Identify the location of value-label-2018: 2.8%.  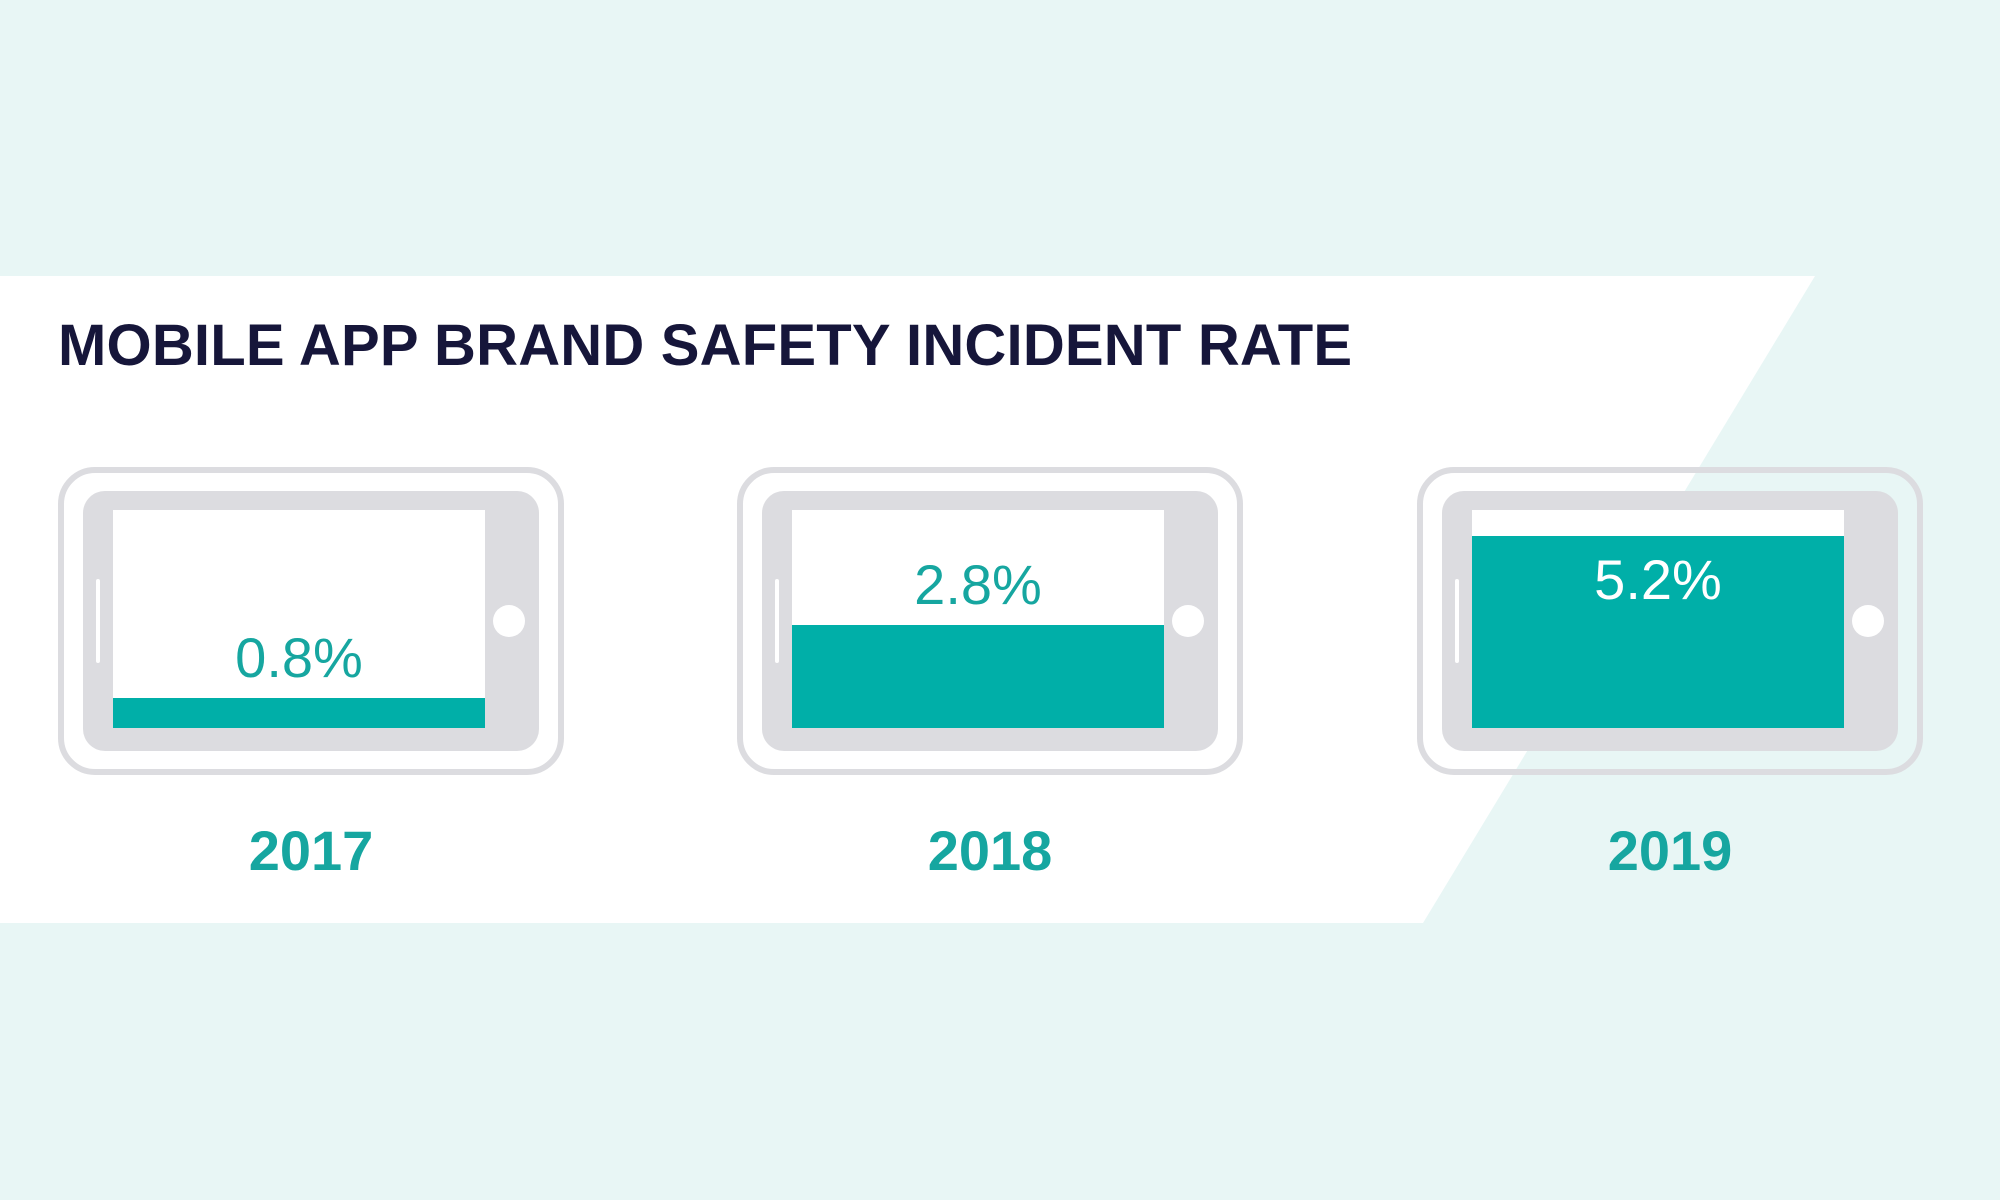
(978, 584).